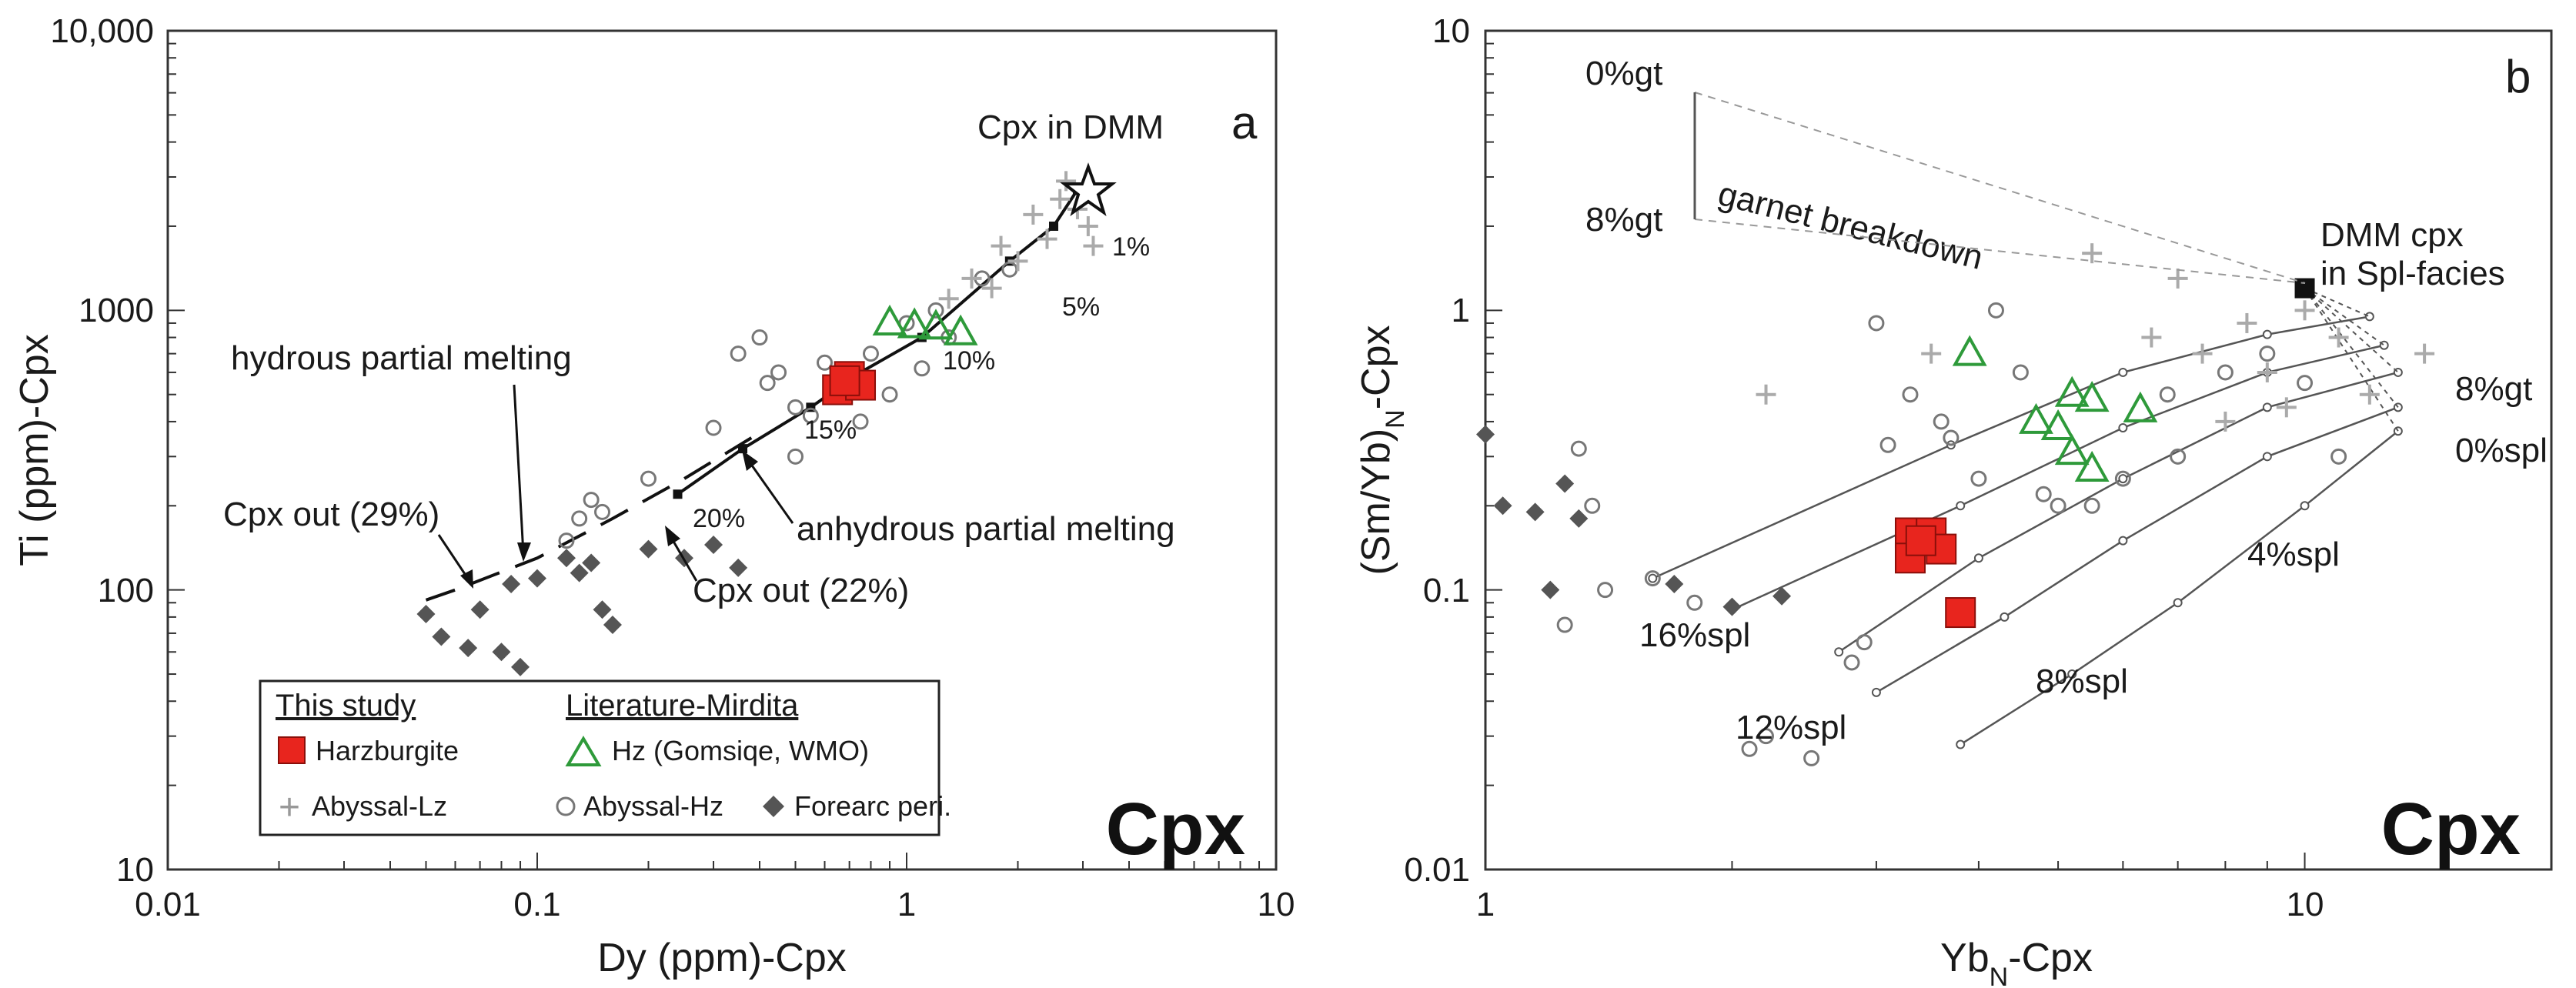  Describe the element at coordinates (1461, 310) in the screenshot. I see `panel-b-y-tick-label: 1` at that location.